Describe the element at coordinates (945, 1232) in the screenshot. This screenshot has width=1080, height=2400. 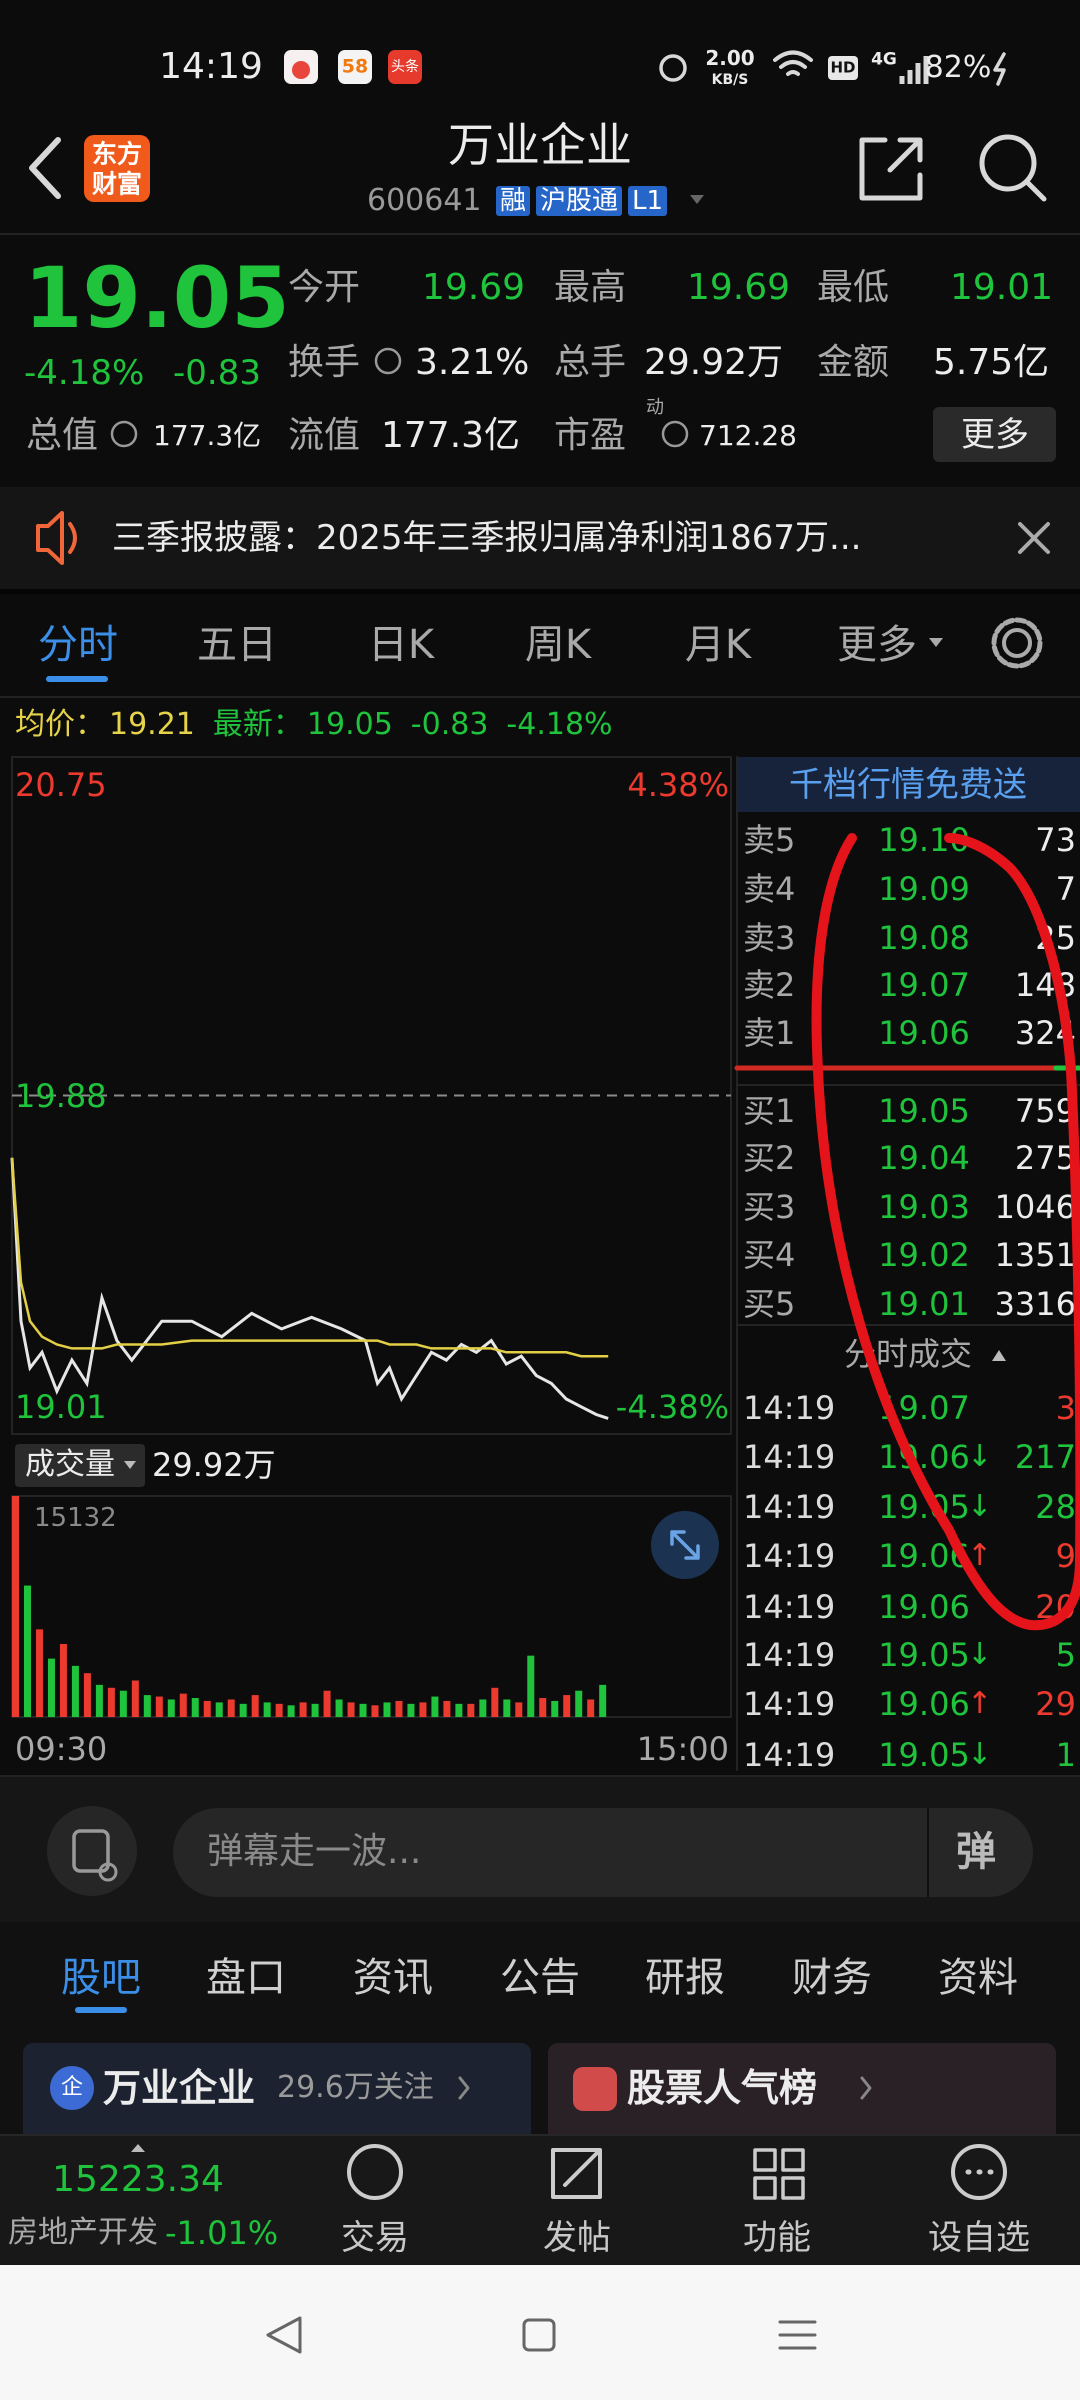
I see `hand-drawn-circle` at that location.